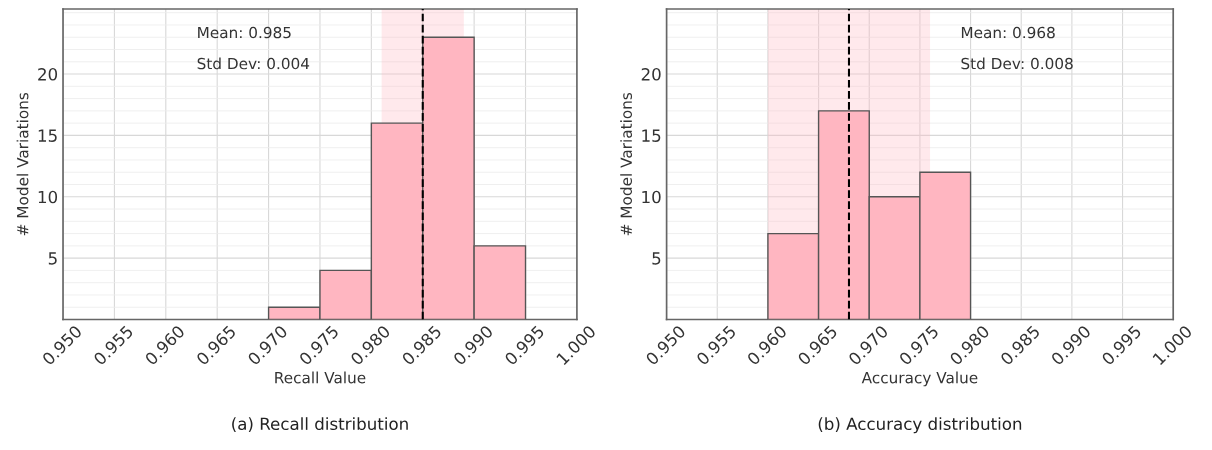  Describe the element at coordinates (244, 32) in the screenshot. I see `annotation: Mean: 0.985` at that location.